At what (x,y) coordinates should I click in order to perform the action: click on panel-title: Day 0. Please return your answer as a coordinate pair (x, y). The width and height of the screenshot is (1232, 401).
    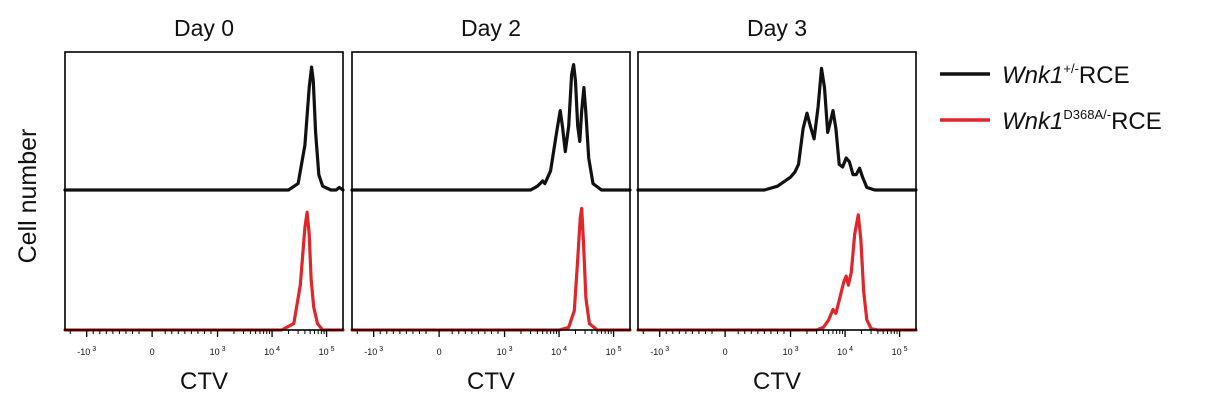
    Looking at the image, I should click on (204, 28).